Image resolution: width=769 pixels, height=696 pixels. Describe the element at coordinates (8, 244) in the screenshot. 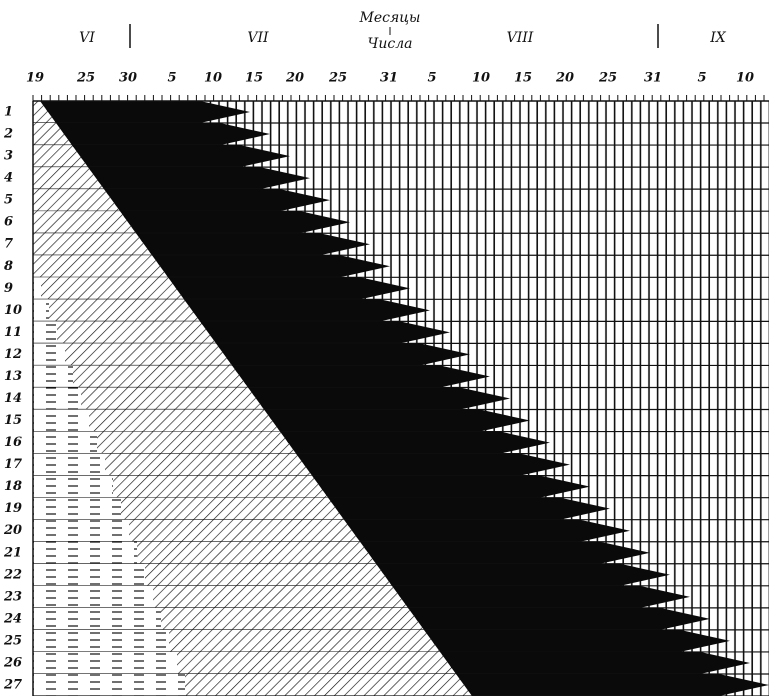

I see `row-label: 7` at that location.